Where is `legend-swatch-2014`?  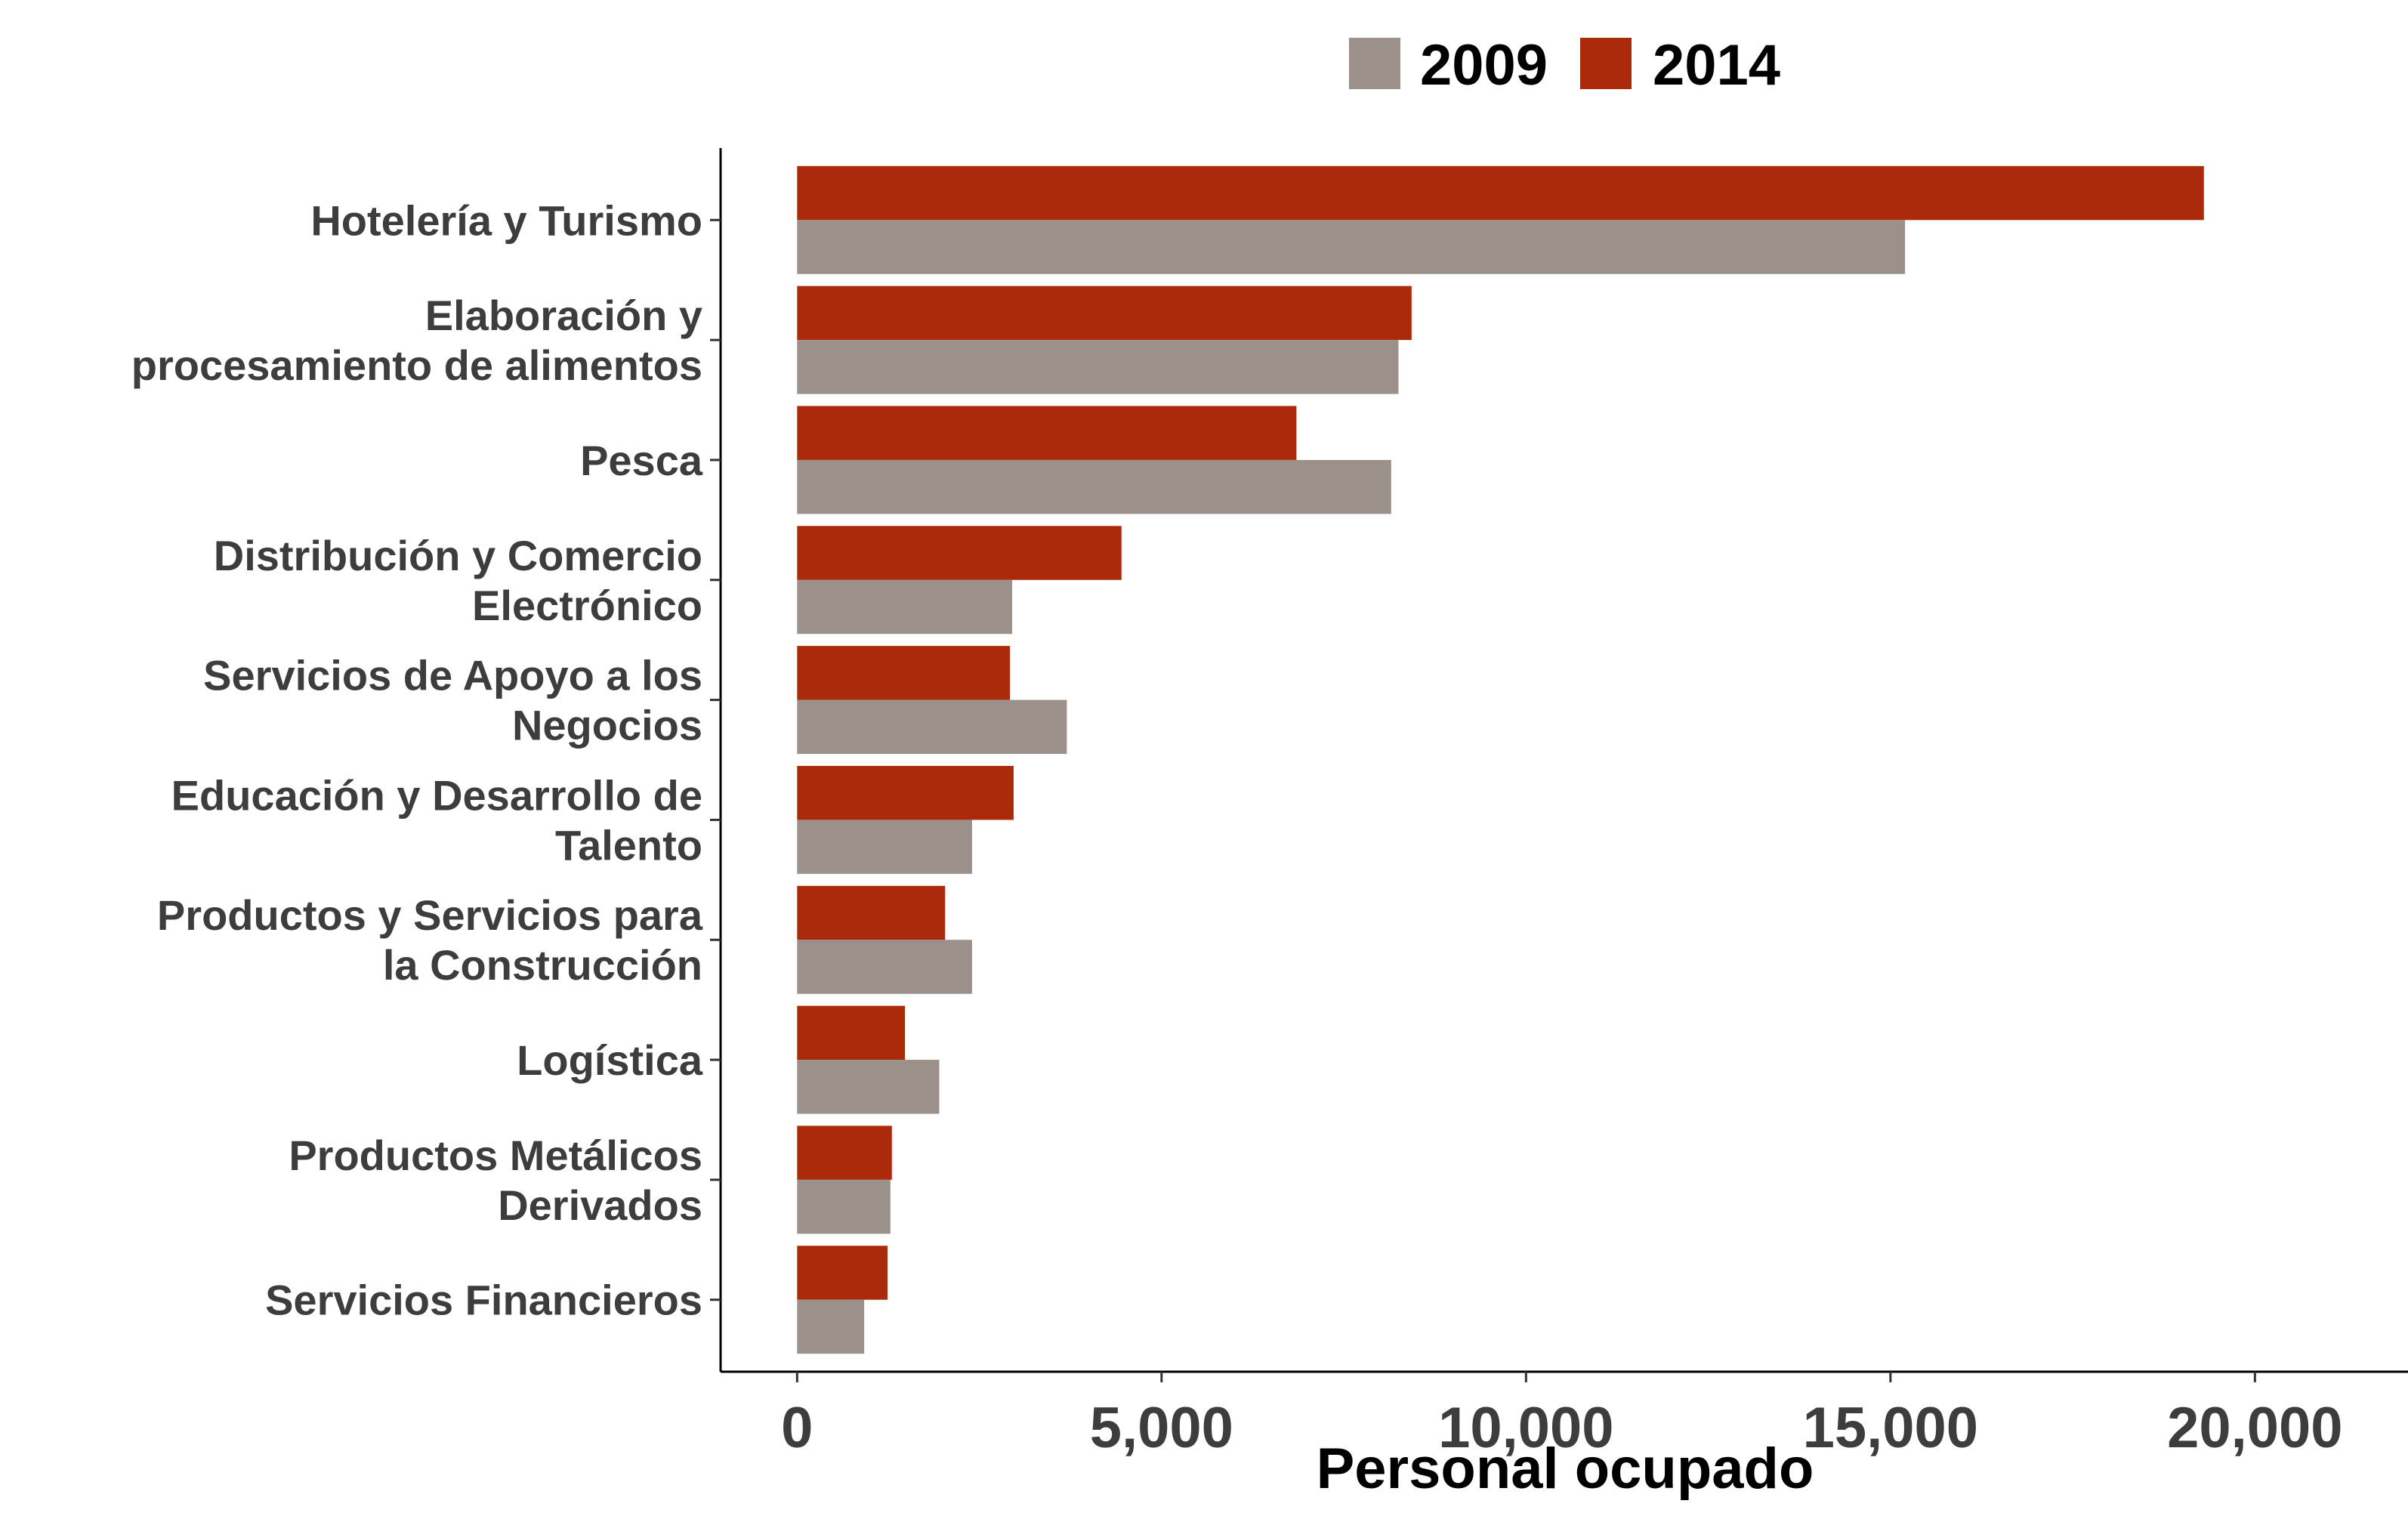
legend-swatch-2014 is located at coordinates (1606, 63).